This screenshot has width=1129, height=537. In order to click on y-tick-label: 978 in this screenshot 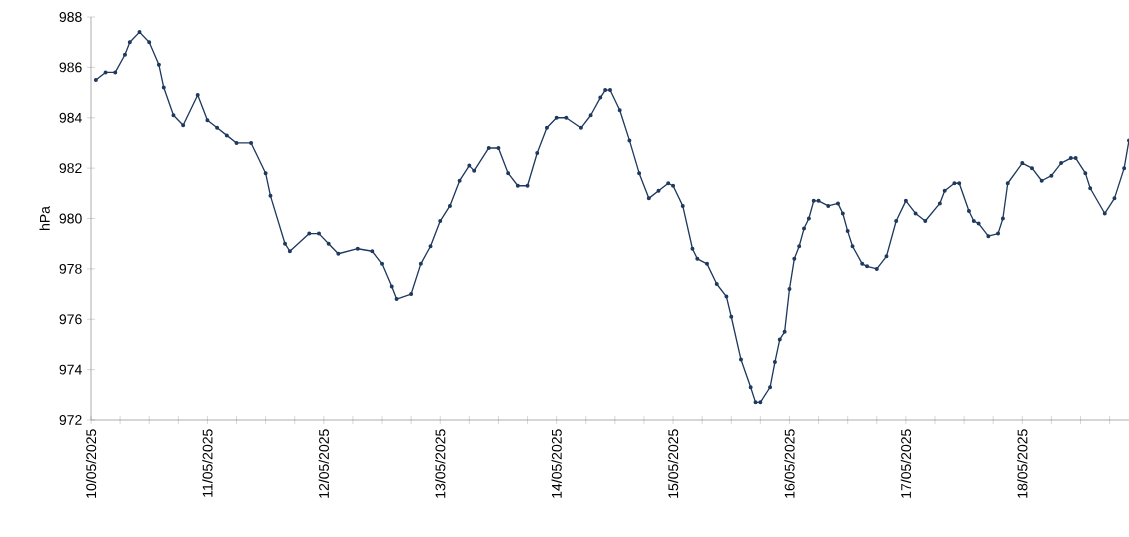, I will do `click(70, 268)`.